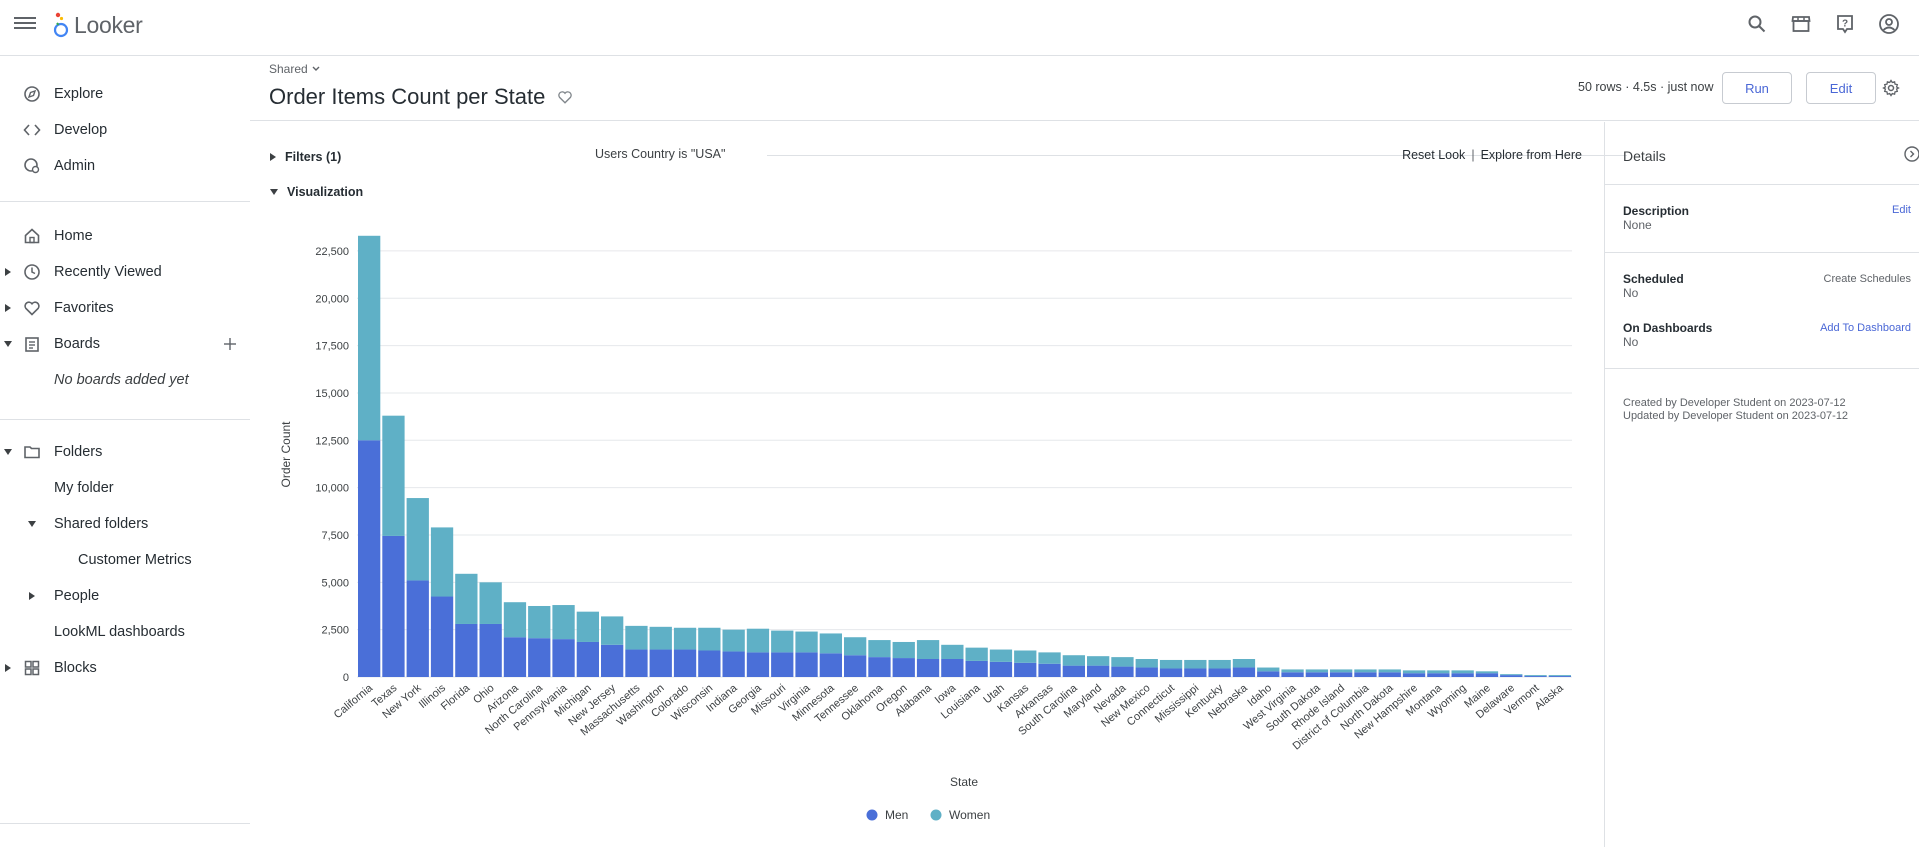 This screenshot has height=847, width=1919. What do you see at coordinates (125, 236) in the screenshot?
I see `sidebar-item-home: Home` at bounding box center [125, 236].